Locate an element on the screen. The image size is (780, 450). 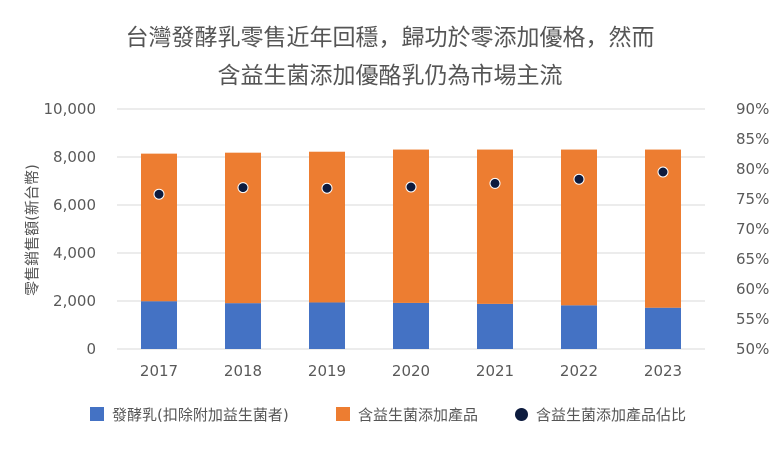
y-tick-label-left: 6,000 is located at coordinates (74, 205).